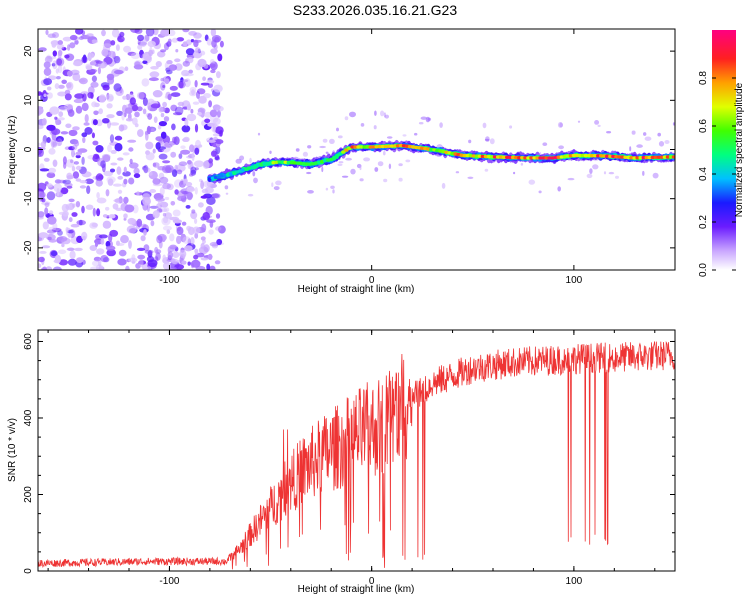  Describe the element at coordinates (703, 222) in the screenshot. I see `colorbar-tick-label: 0.2` at that location.